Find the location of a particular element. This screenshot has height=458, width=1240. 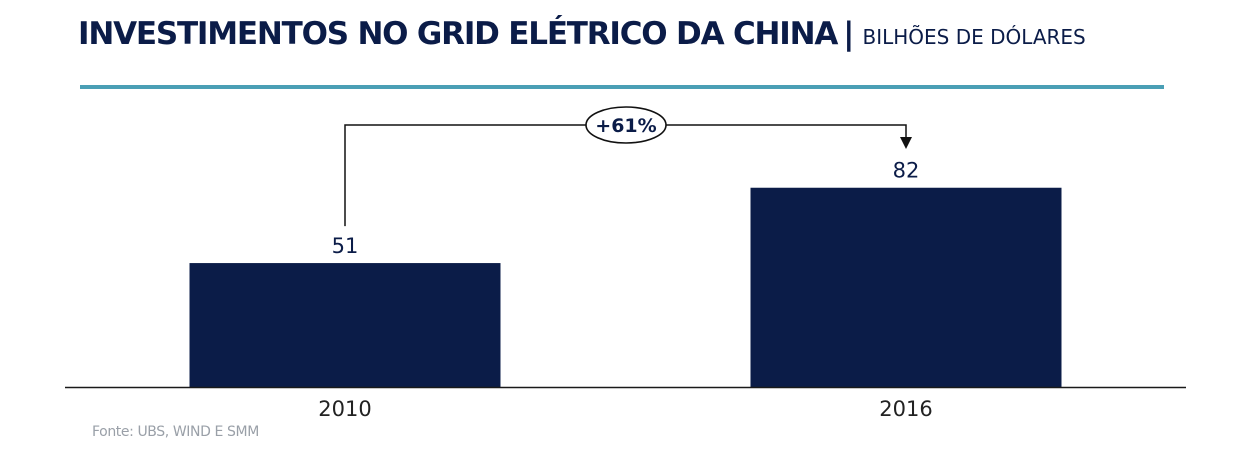

data-label-2010: 51 is located at coordinates (345, 246).